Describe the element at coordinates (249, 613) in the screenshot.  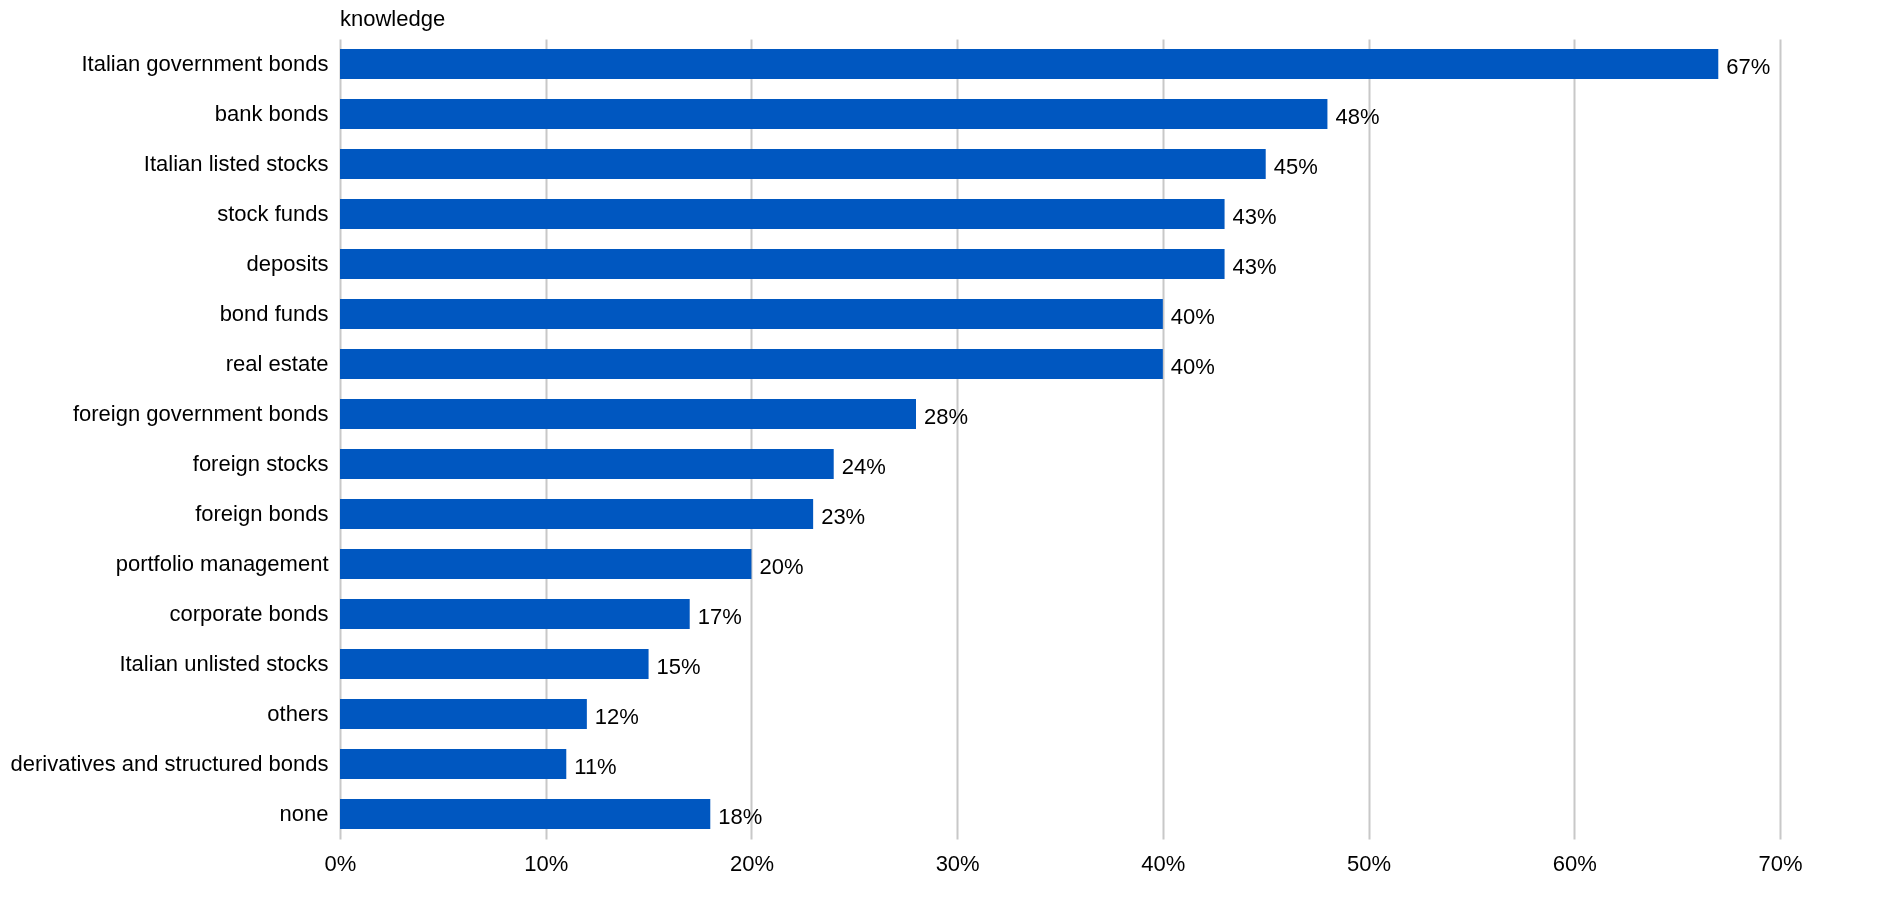
I see `y-tick-label: corporate bonds` at that location.